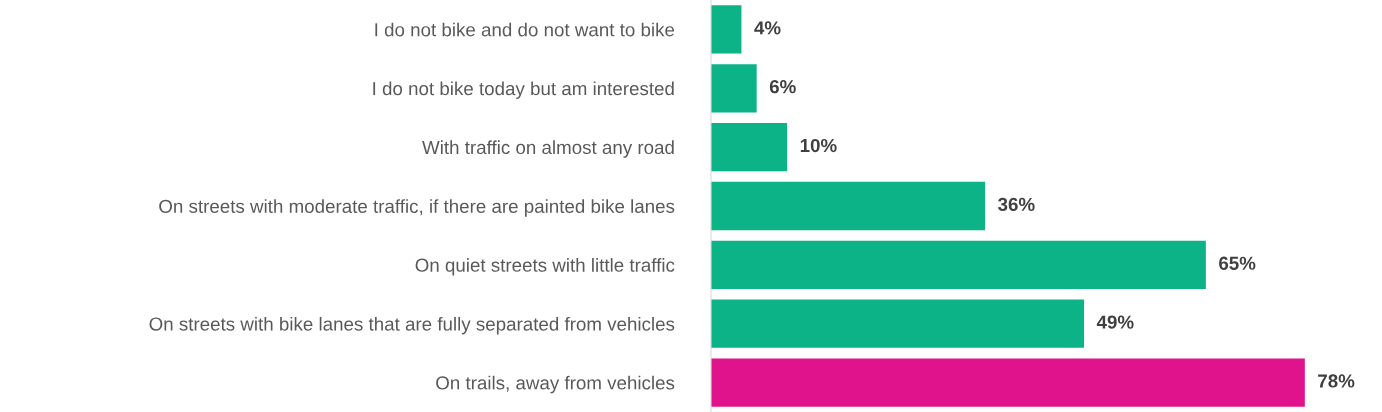  What do you see at coordinates (545, 267) in the screenshot?
I see `y-tick-label: On quiet streets with little traffic` at bounding box center [545, 267].